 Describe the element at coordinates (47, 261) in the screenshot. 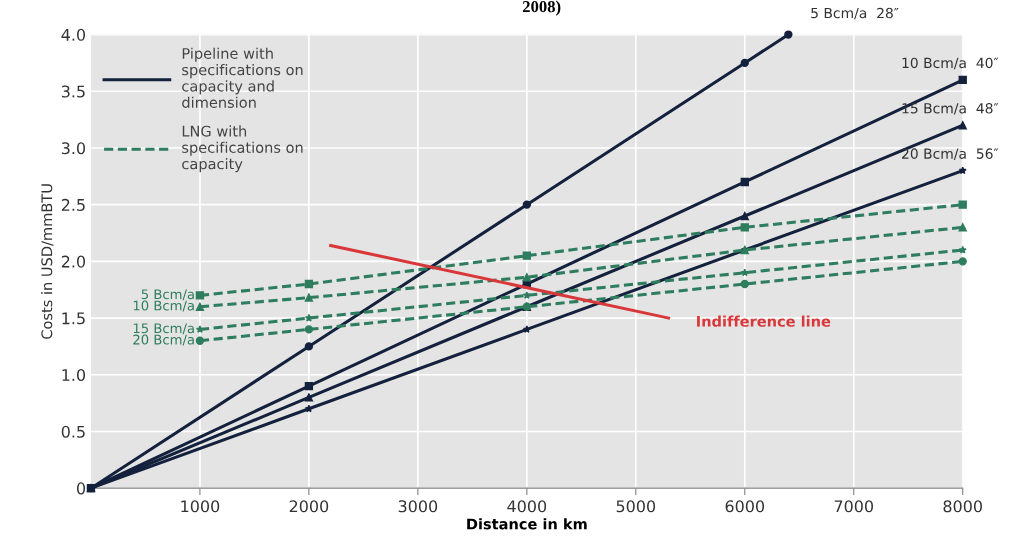

I see `y-axis-title: Costs in USD/mmBTU` at that location.